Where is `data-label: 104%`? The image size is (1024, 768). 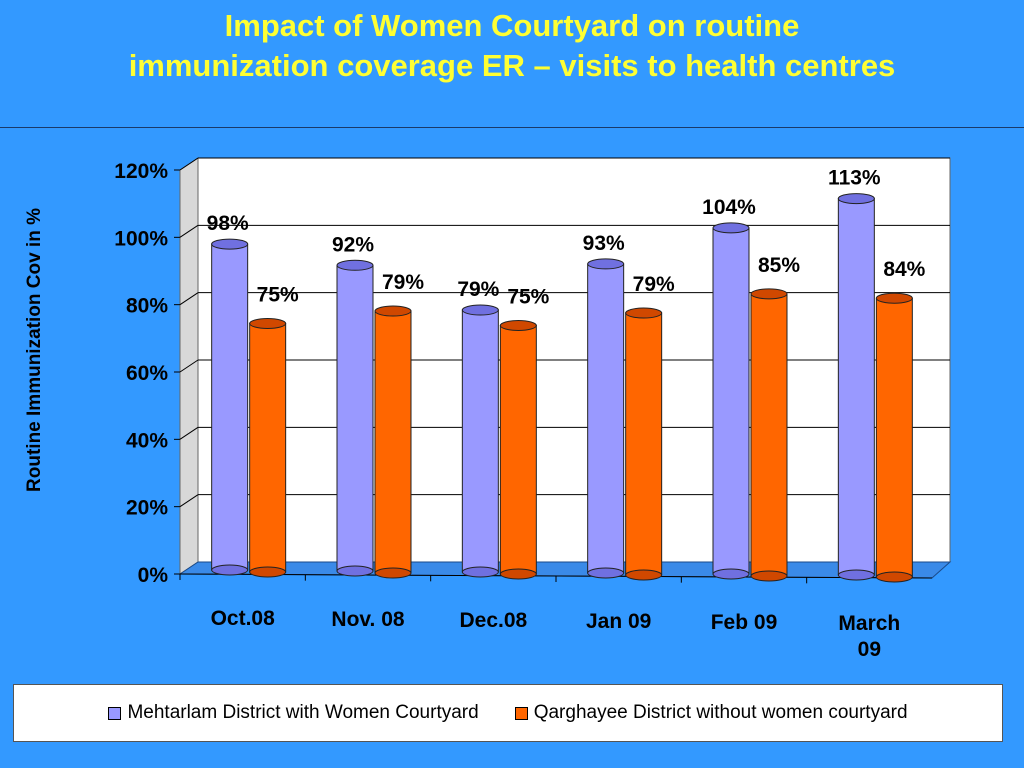 data-label: 104% is located at coordinates (729, 207).